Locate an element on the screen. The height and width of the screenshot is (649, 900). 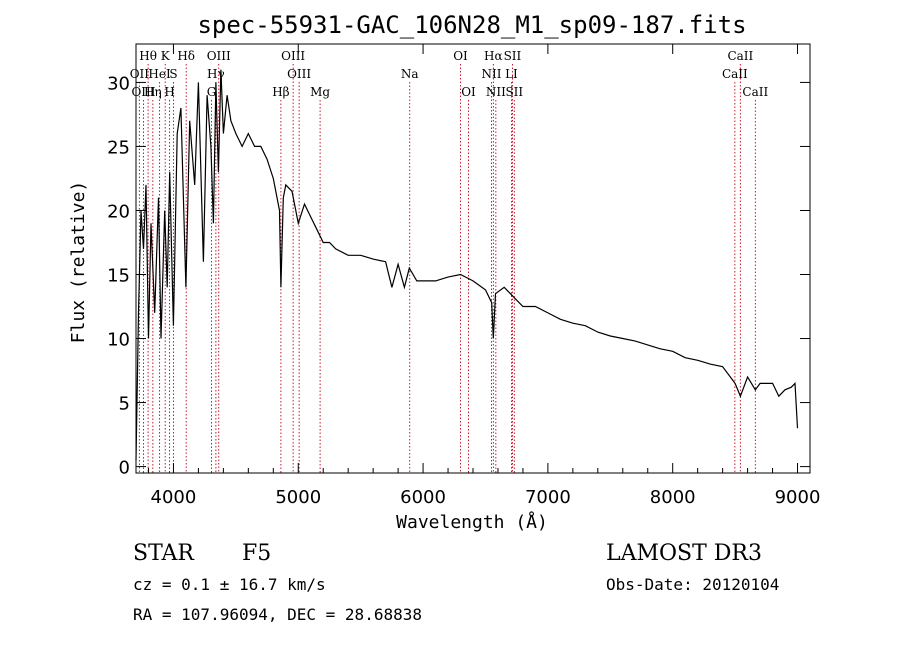
y-tick-label: 25 is located at coordinates (118, 147).